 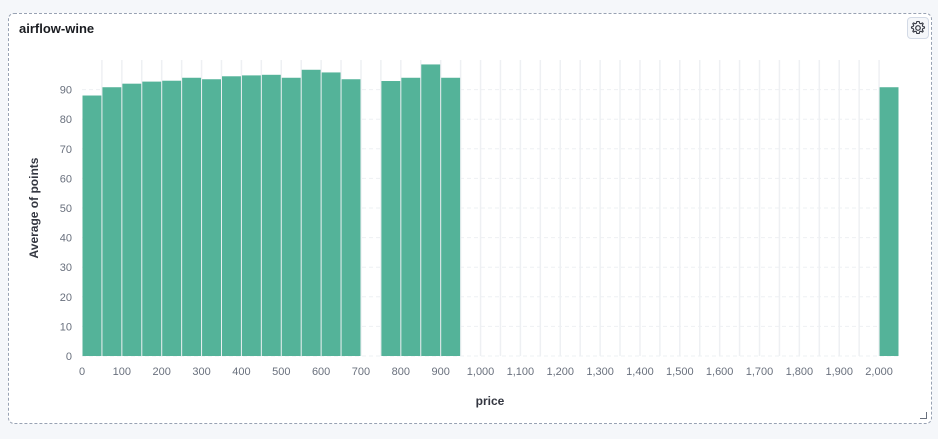 What do you see at coordinates (600, 372) in the screenshot?
I see `x-tick-label: 1,300` at bounding box center [600, 372].